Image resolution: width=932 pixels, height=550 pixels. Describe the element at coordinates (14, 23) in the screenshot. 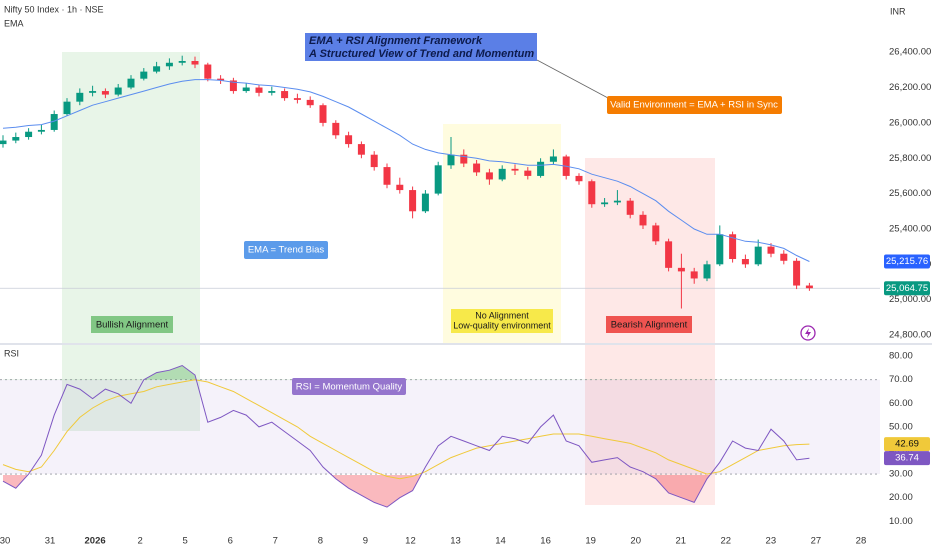

I see `ema-legend: EMA` at that location.